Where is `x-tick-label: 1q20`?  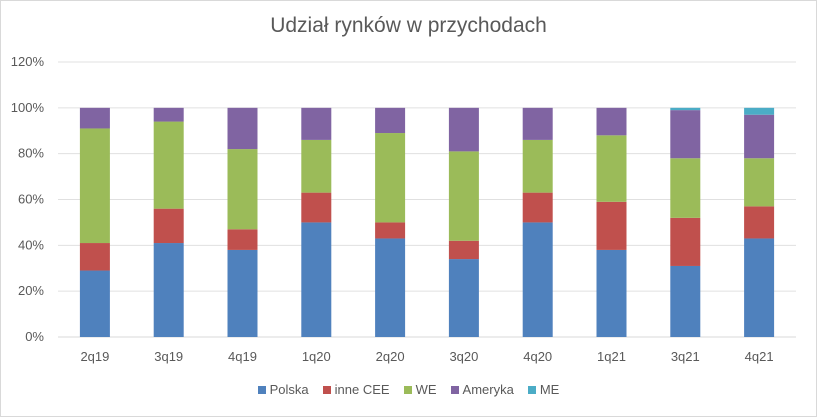 x-tick-label: 1q20 is located at coordinates (316, 356).